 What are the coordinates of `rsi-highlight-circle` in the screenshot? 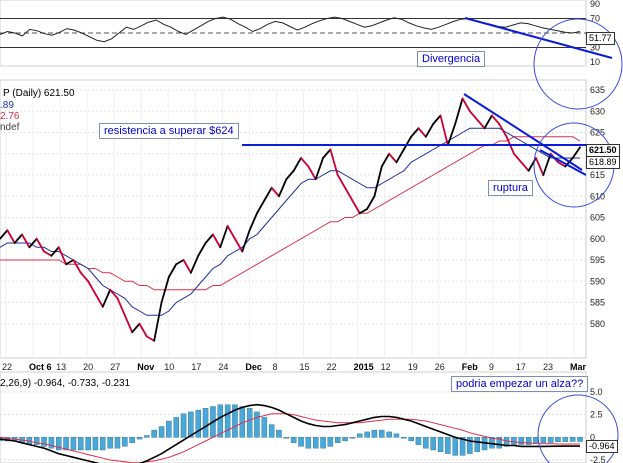 It's located at (578, 64).